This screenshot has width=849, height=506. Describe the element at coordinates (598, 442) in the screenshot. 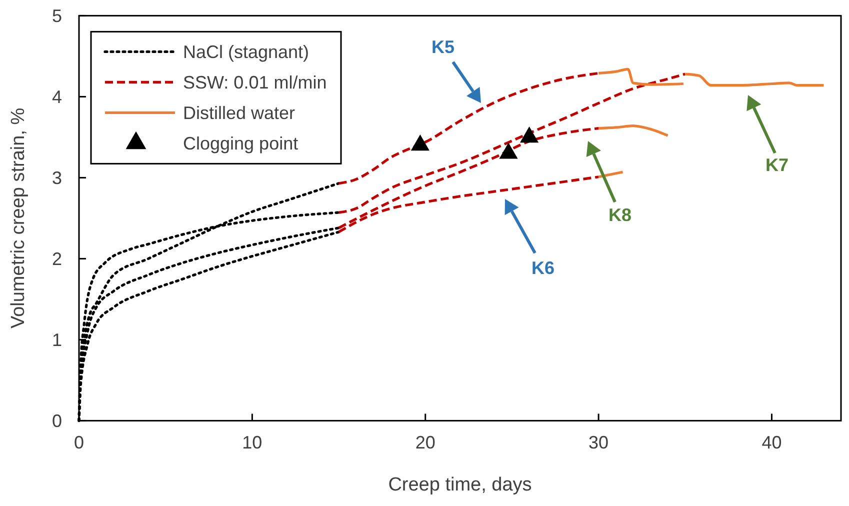

I see `x-tick-label: 30` at that location.